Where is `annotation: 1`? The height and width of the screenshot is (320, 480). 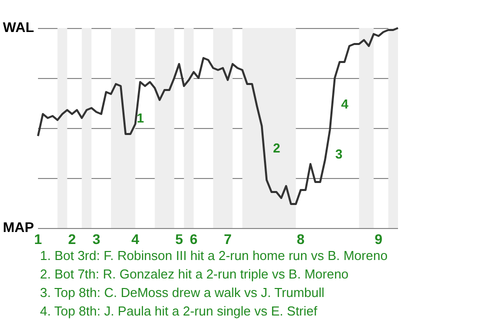 annotation: 1 is located at coordinates (140, 118).